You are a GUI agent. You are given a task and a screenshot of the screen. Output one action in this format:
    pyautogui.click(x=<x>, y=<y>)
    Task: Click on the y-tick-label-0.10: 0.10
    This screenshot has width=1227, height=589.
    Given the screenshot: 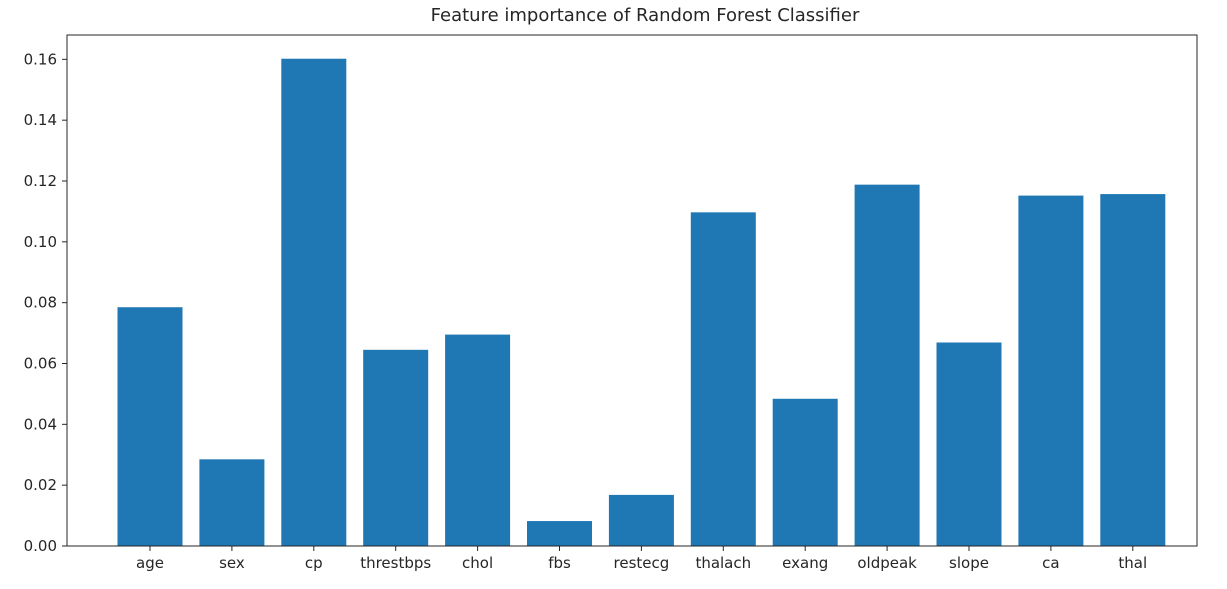 What is the action you would take?
    pyautogui.click(x=40, y=242)
    